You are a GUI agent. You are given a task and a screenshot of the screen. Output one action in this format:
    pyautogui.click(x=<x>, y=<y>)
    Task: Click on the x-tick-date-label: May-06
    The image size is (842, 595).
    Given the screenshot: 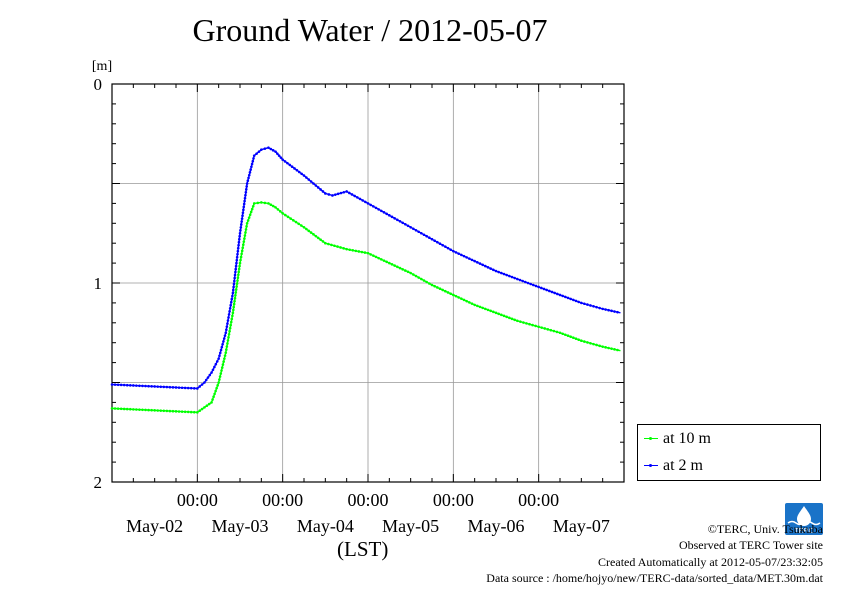 What is the action you would take?
    pyautogui.click(x=496, y=526)
    